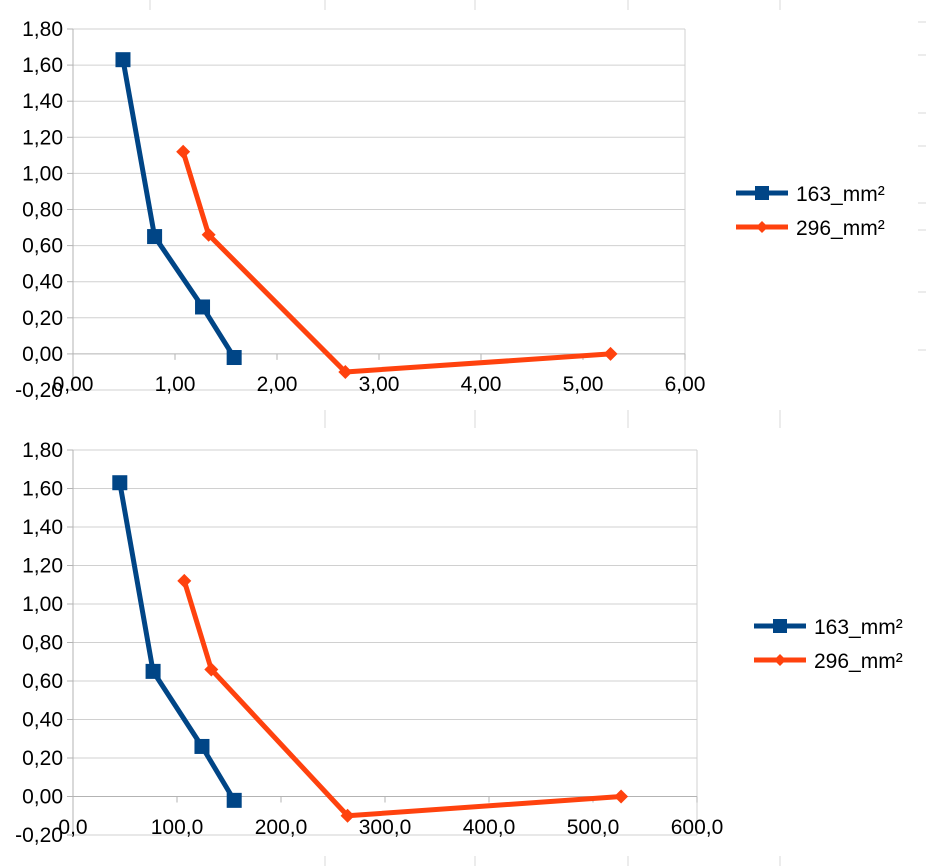 The width and height of the screenshot is (926, 866). What do you see at coordinates (489, 827) in the screenshot?
I see `x-tick-label: 400,0` at bounding box center [489, 827].